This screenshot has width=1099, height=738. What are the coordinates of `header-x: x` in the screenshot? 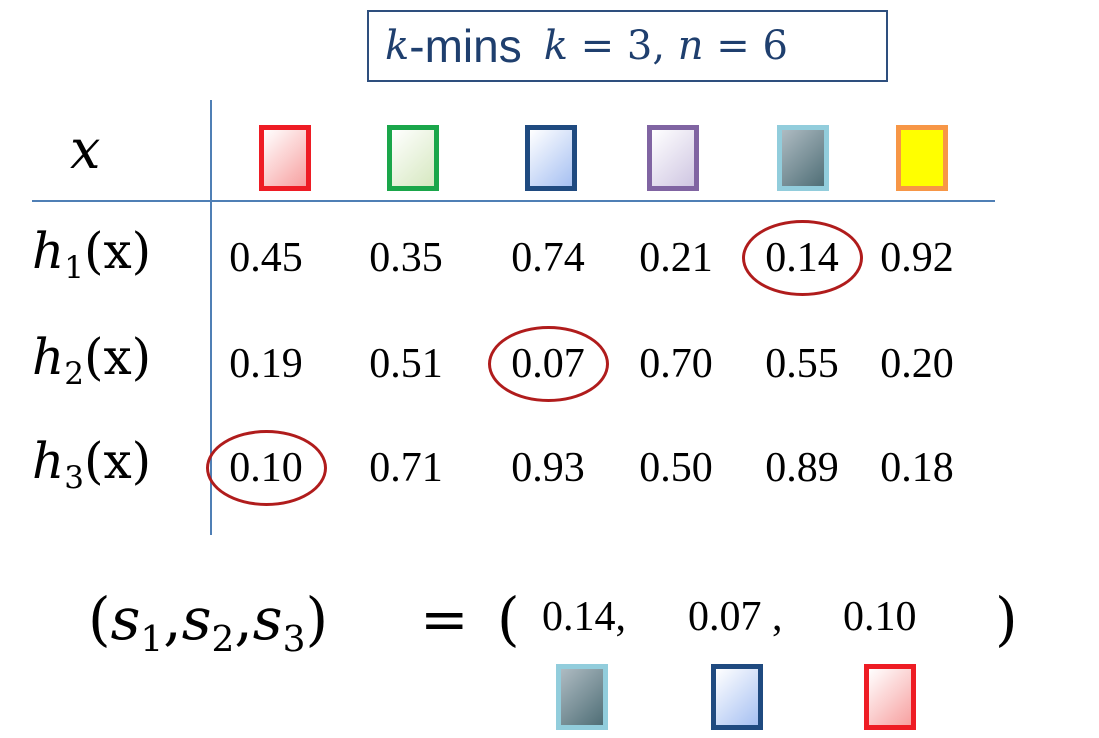 It's located at (85, 149).